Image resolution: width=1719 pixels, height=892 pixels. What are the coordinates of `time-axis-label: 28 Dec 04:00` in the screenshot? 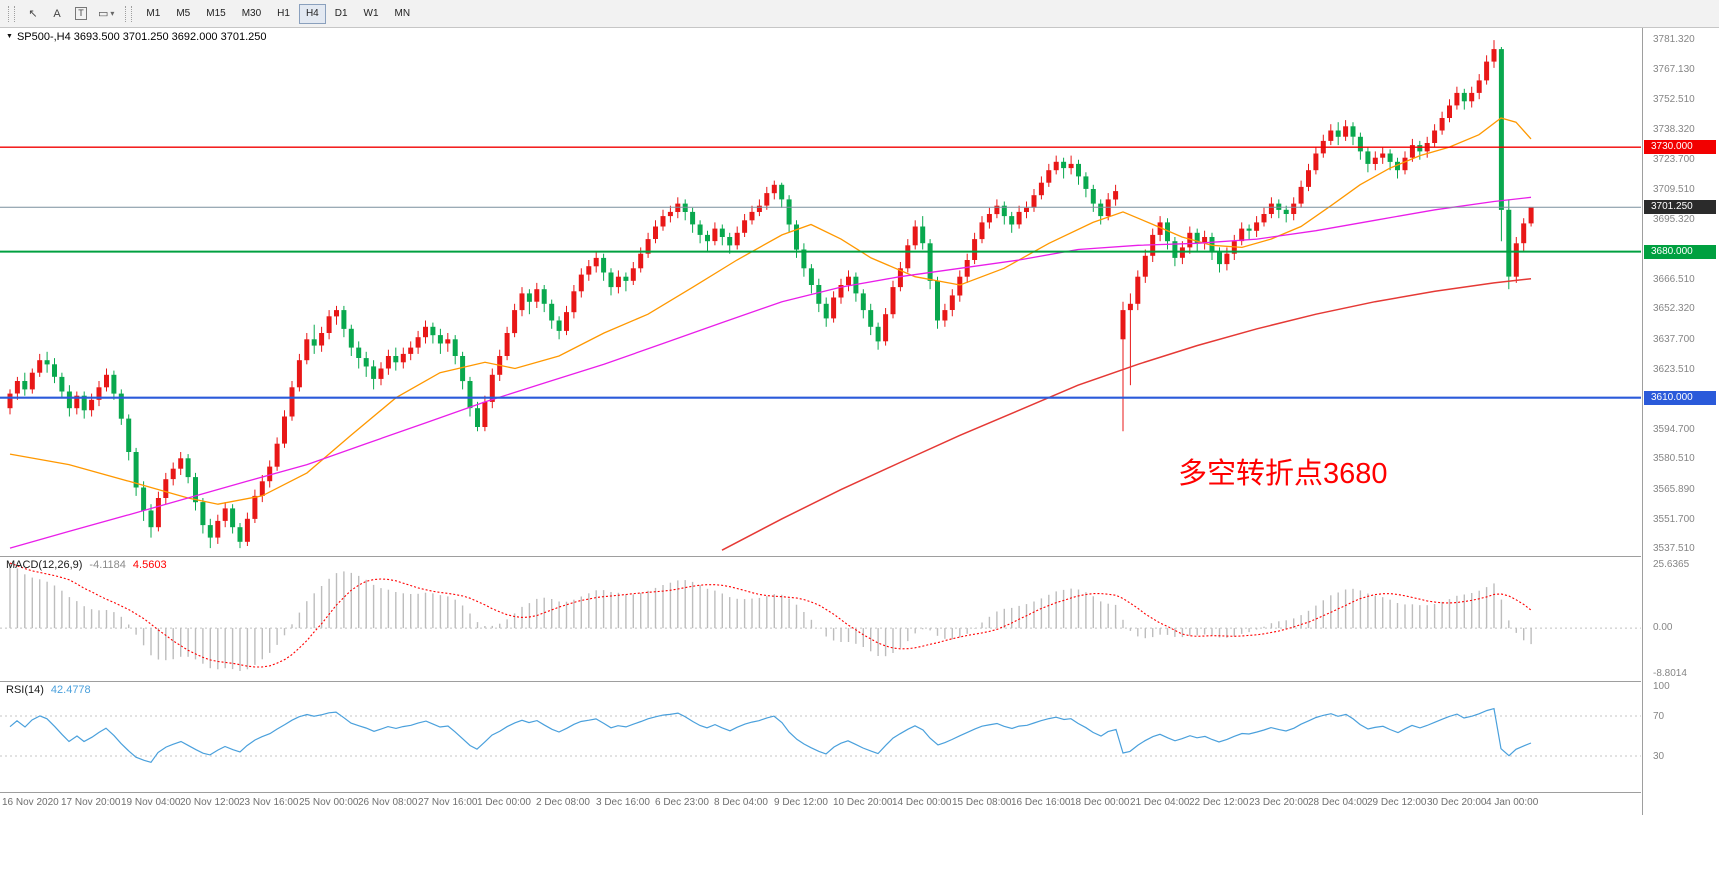 It's located at (1338, 802).